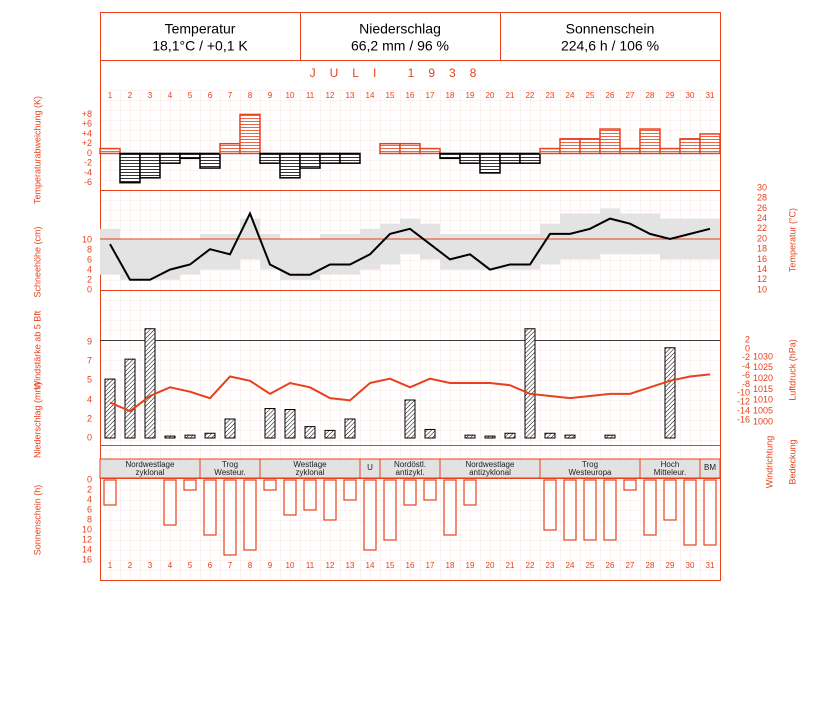 This screenshot has width=827, height=702. What do you see at coordinates (763, 378) in the screenshot?
I see `tick-label: 1020` at bounding box center [763, 378].